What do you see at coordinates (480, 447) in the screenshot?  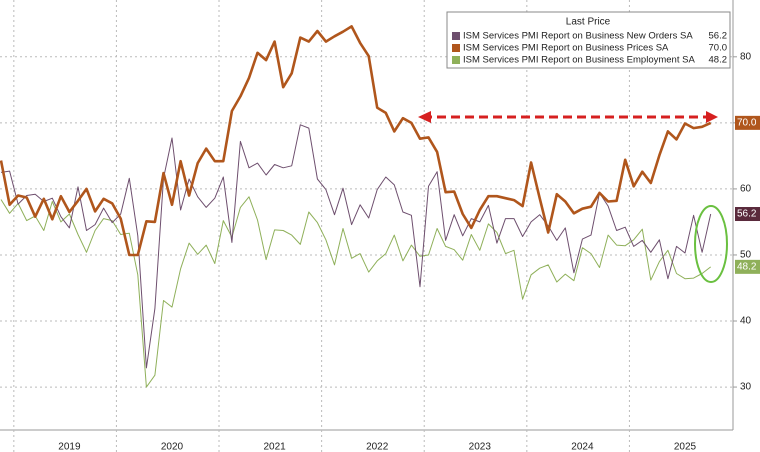 I see `x-tick-label: 2023` at bounding box center [480, 447].